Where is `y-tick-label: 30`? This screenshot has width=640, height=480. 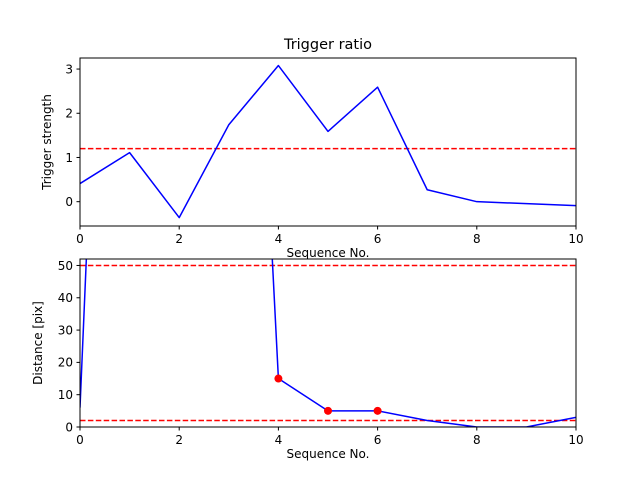 y-tick-label: 30 is located at coordinates (65, 330).